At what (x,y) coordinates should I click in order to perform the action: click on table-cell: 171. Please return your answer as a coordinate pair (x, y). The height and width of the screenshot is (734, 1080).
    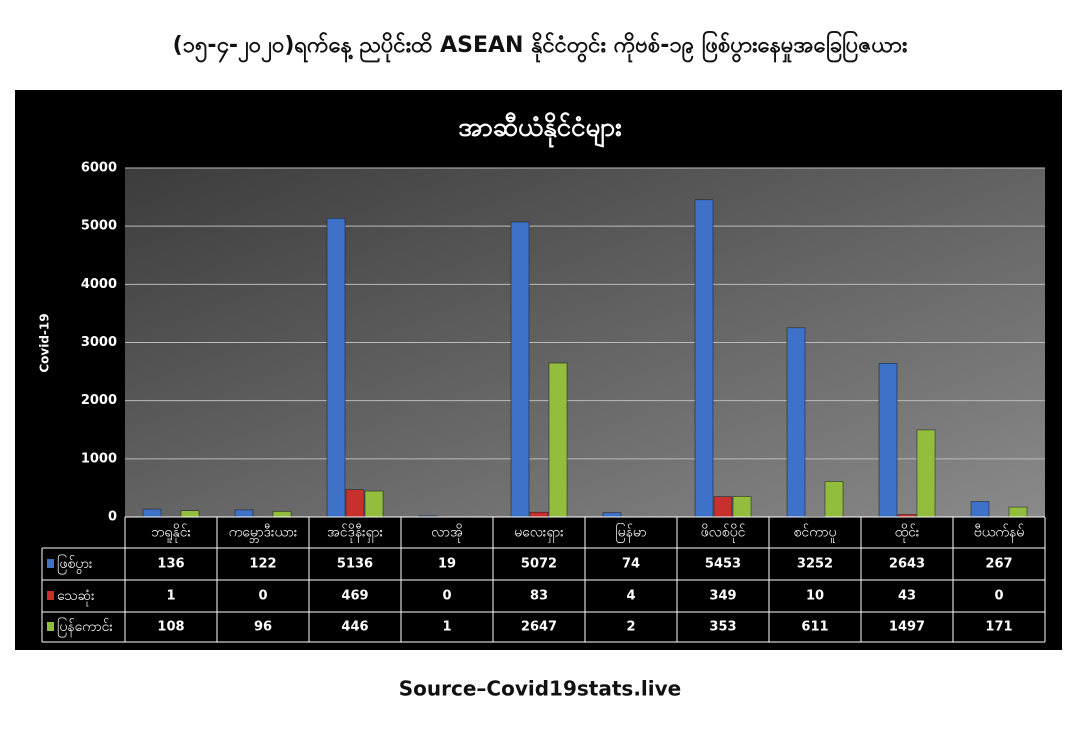
    Looking at the image, I should click on (998, 627).